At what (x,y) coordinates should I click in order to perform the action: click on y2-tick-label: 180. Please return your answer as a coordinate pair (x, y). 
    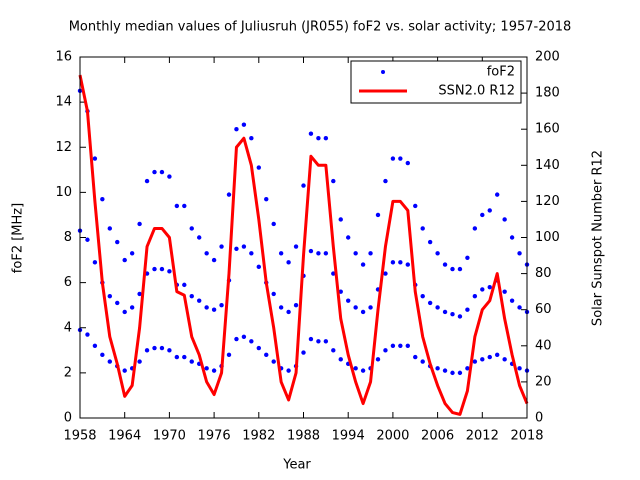
    Looking at the image, I should click on (547, 93).